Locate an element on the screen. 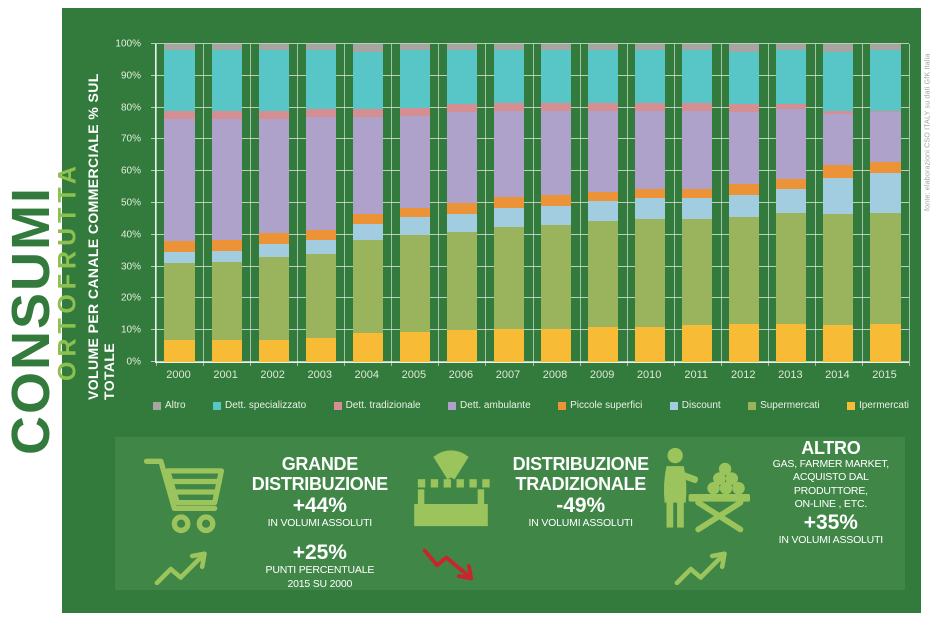 The height and width of the screenshot is (631, 936). y-axis-tick-label: 100% is located at coordinates (128, 44).